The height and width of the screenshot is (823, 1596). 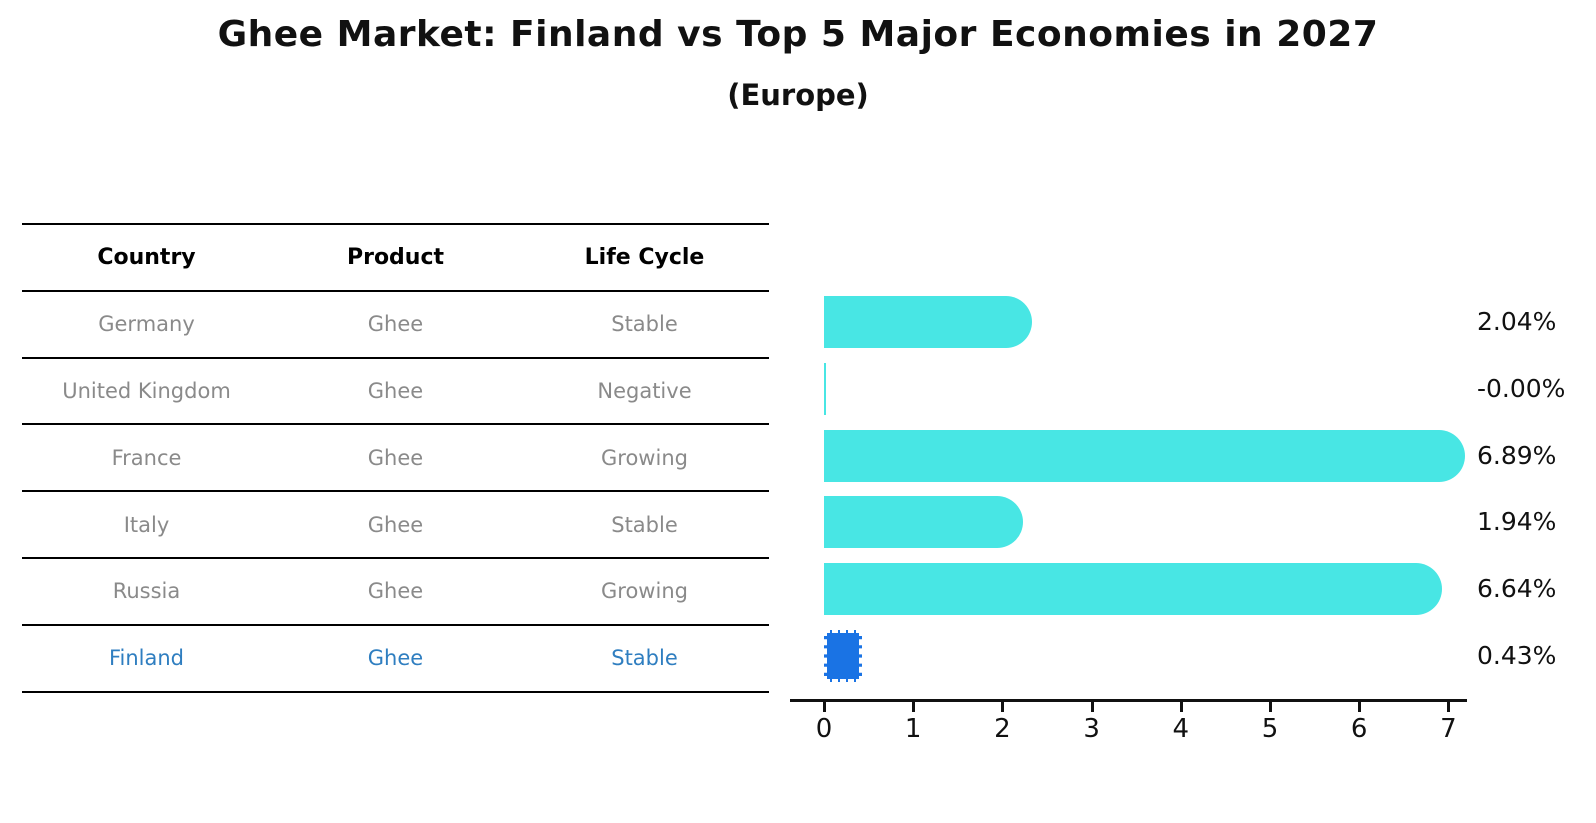 I want to click on bar-value-label: 2.04%, so click(x=1517, y=321).